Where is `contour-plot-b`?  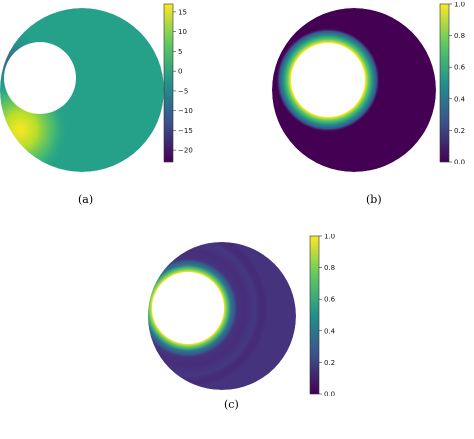 contour-plot-b is located at coordinates (354, 90).